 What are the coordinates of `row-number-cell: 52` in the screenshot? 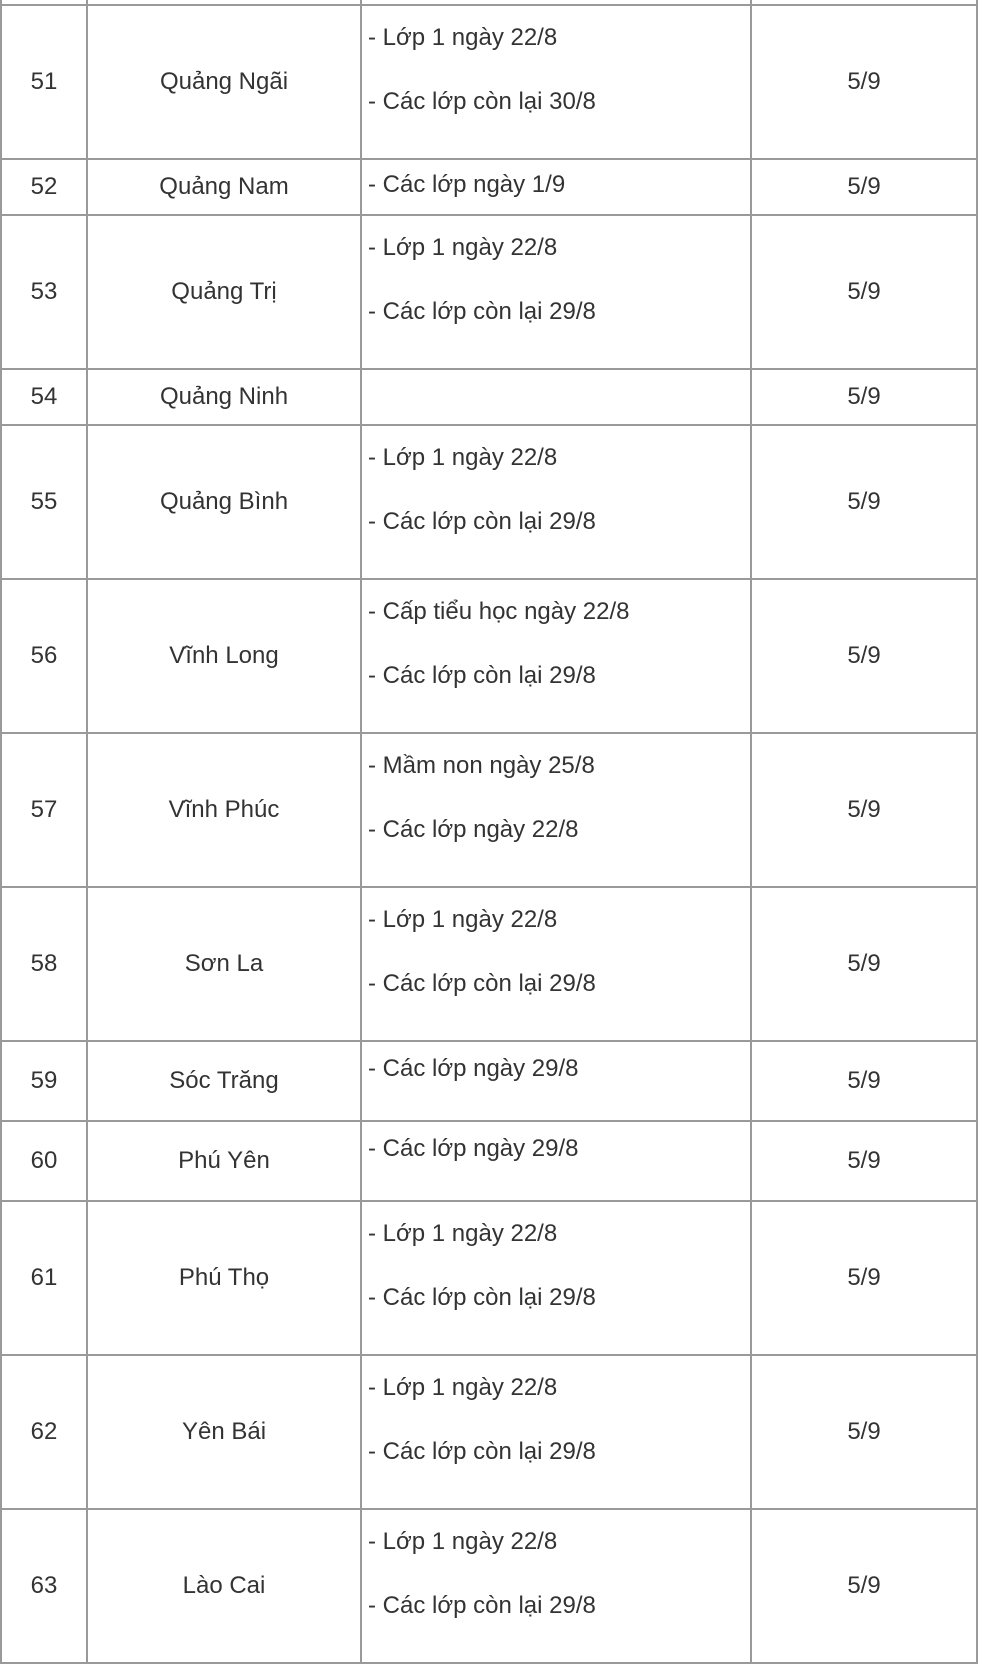 It's located at (44, 187).